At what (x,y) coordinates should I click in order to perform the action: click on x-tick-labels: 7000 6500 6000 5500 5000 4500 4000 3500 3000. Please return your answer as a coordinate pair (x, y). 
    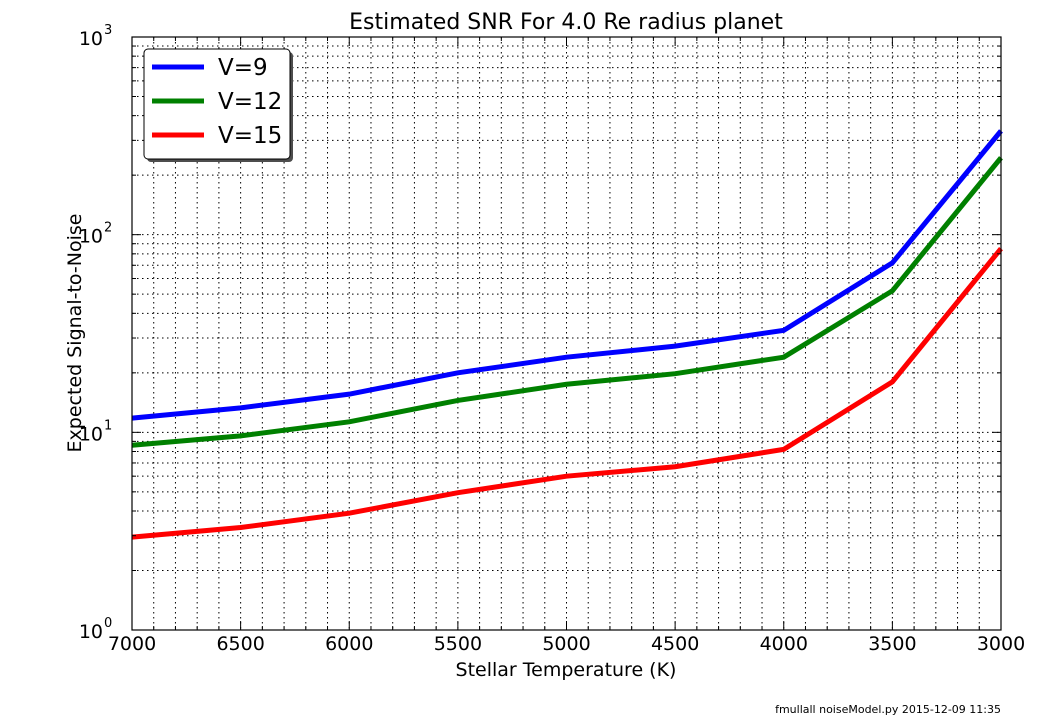
    Looking at the image, I should click on (566, 644).